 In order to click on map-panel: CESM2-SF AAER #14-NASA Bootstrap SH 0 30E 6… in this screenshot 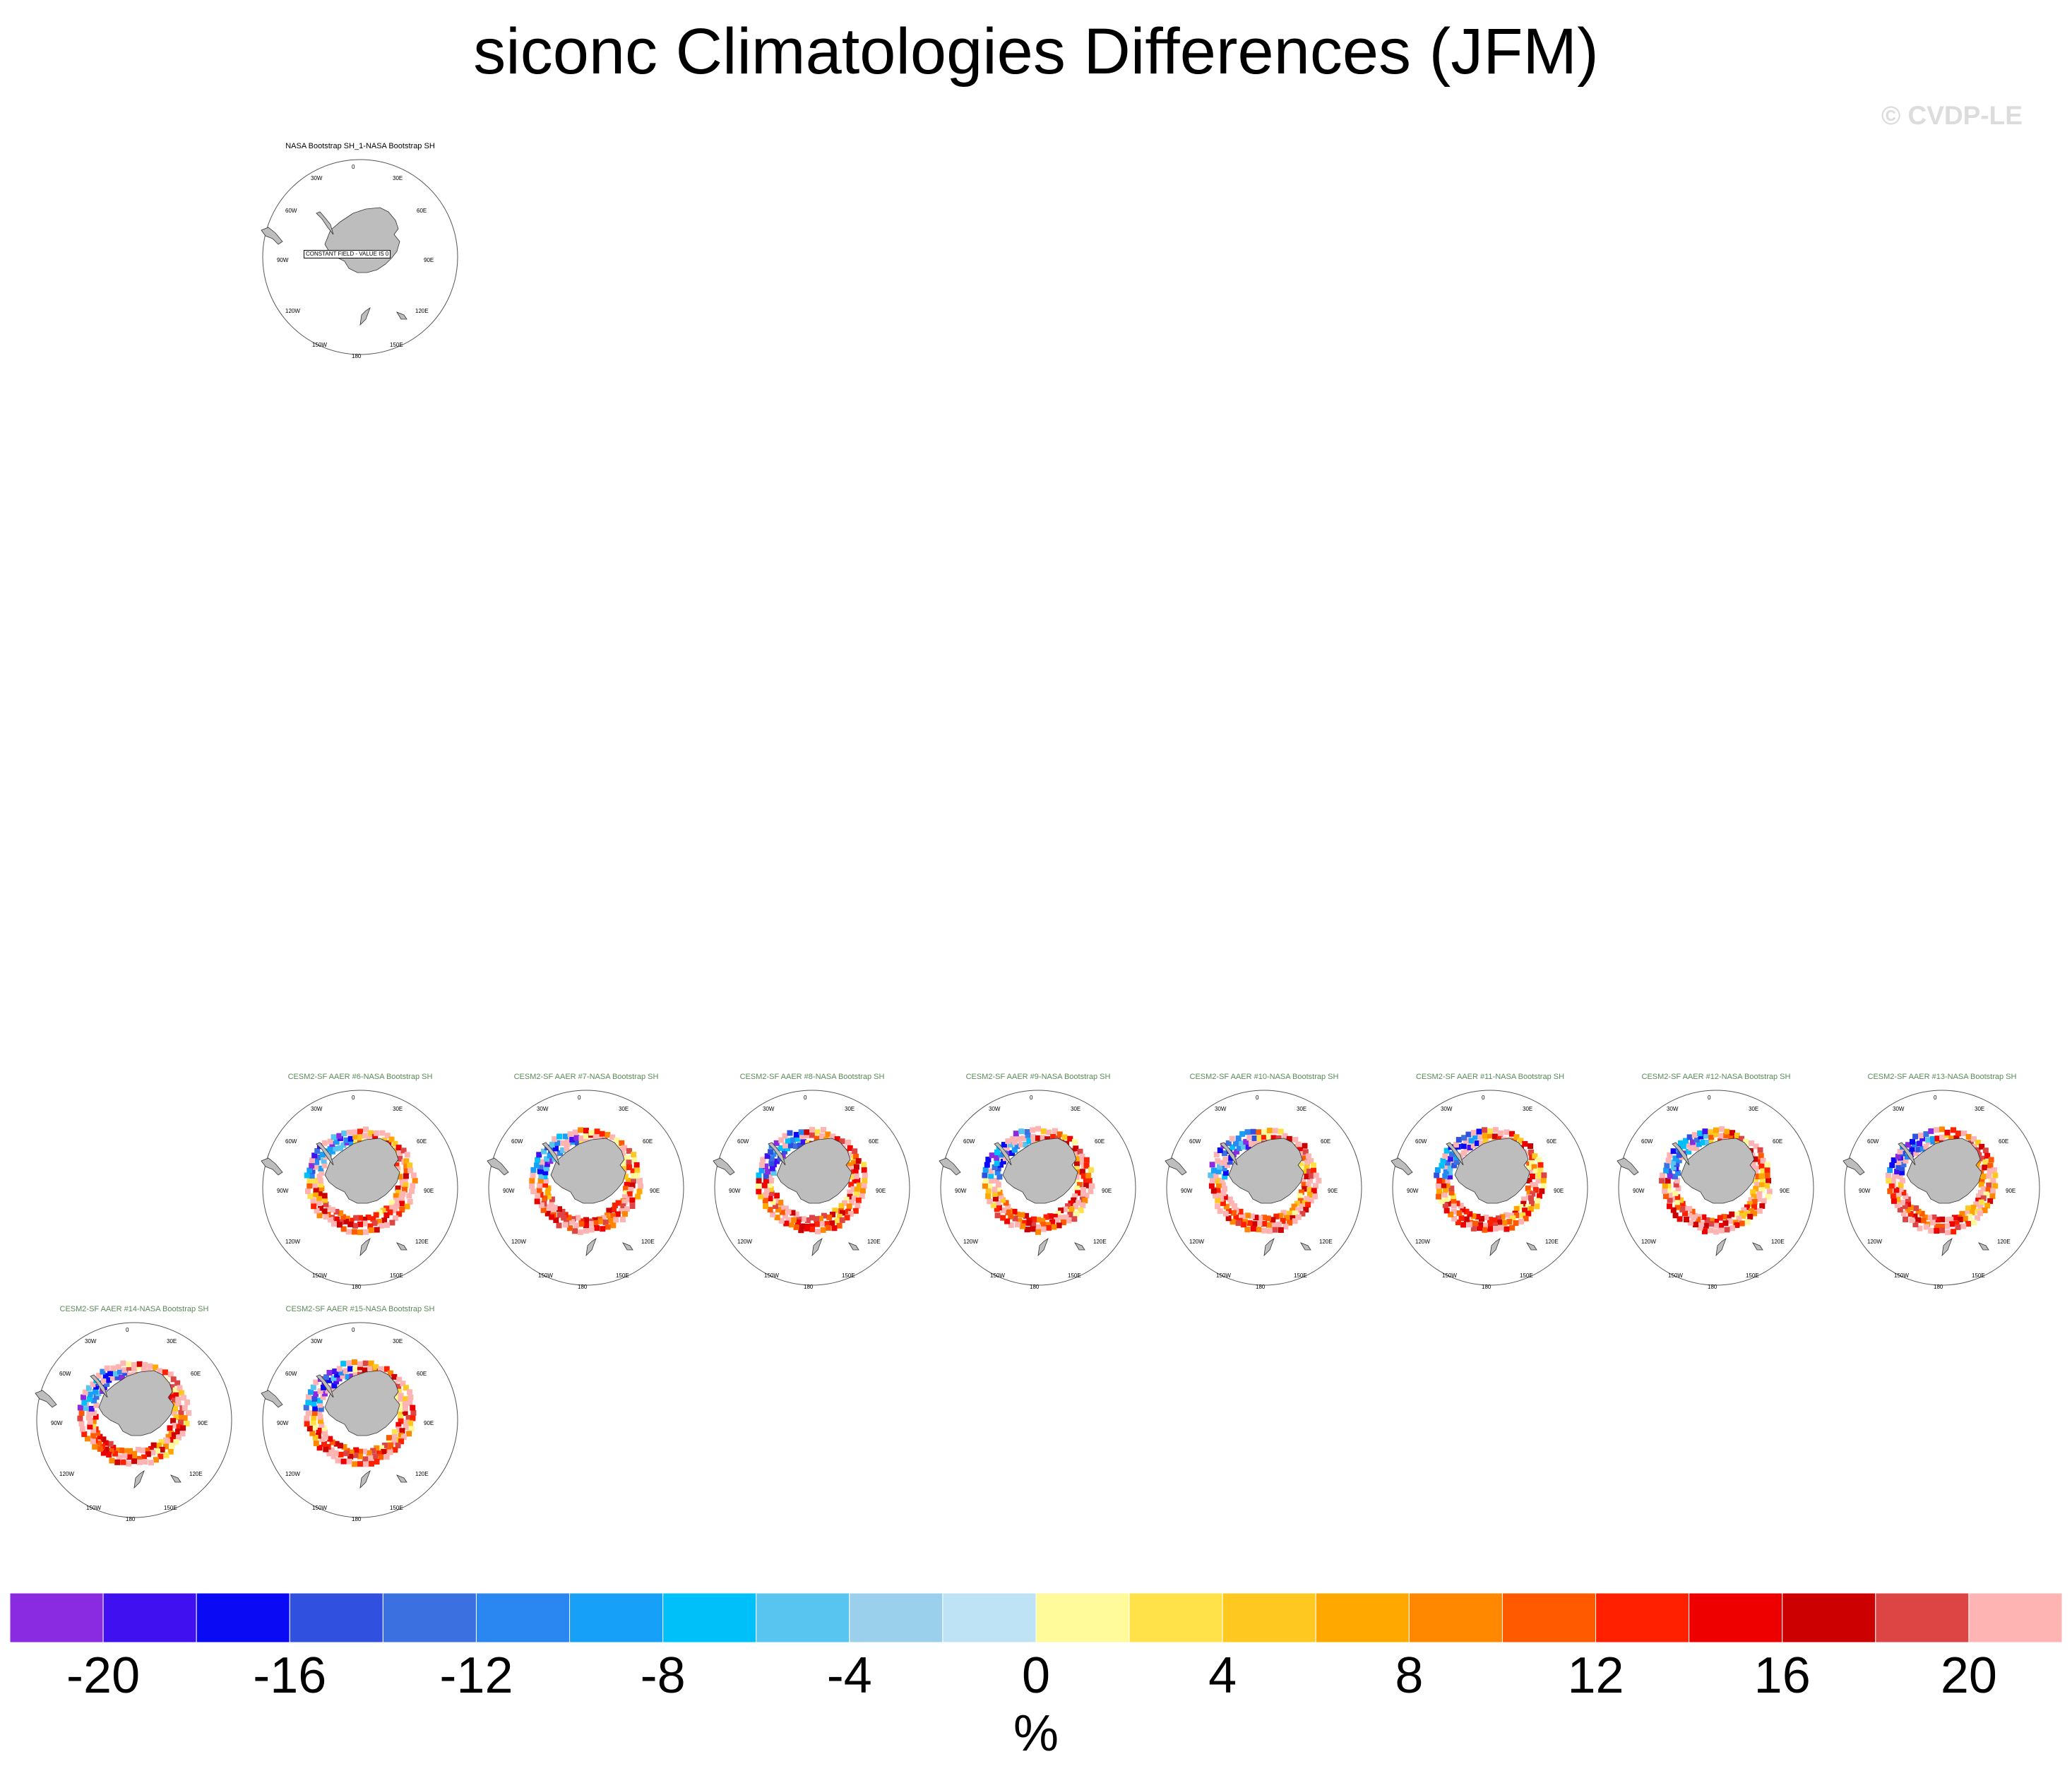, I will do `click(134, 1421)`.